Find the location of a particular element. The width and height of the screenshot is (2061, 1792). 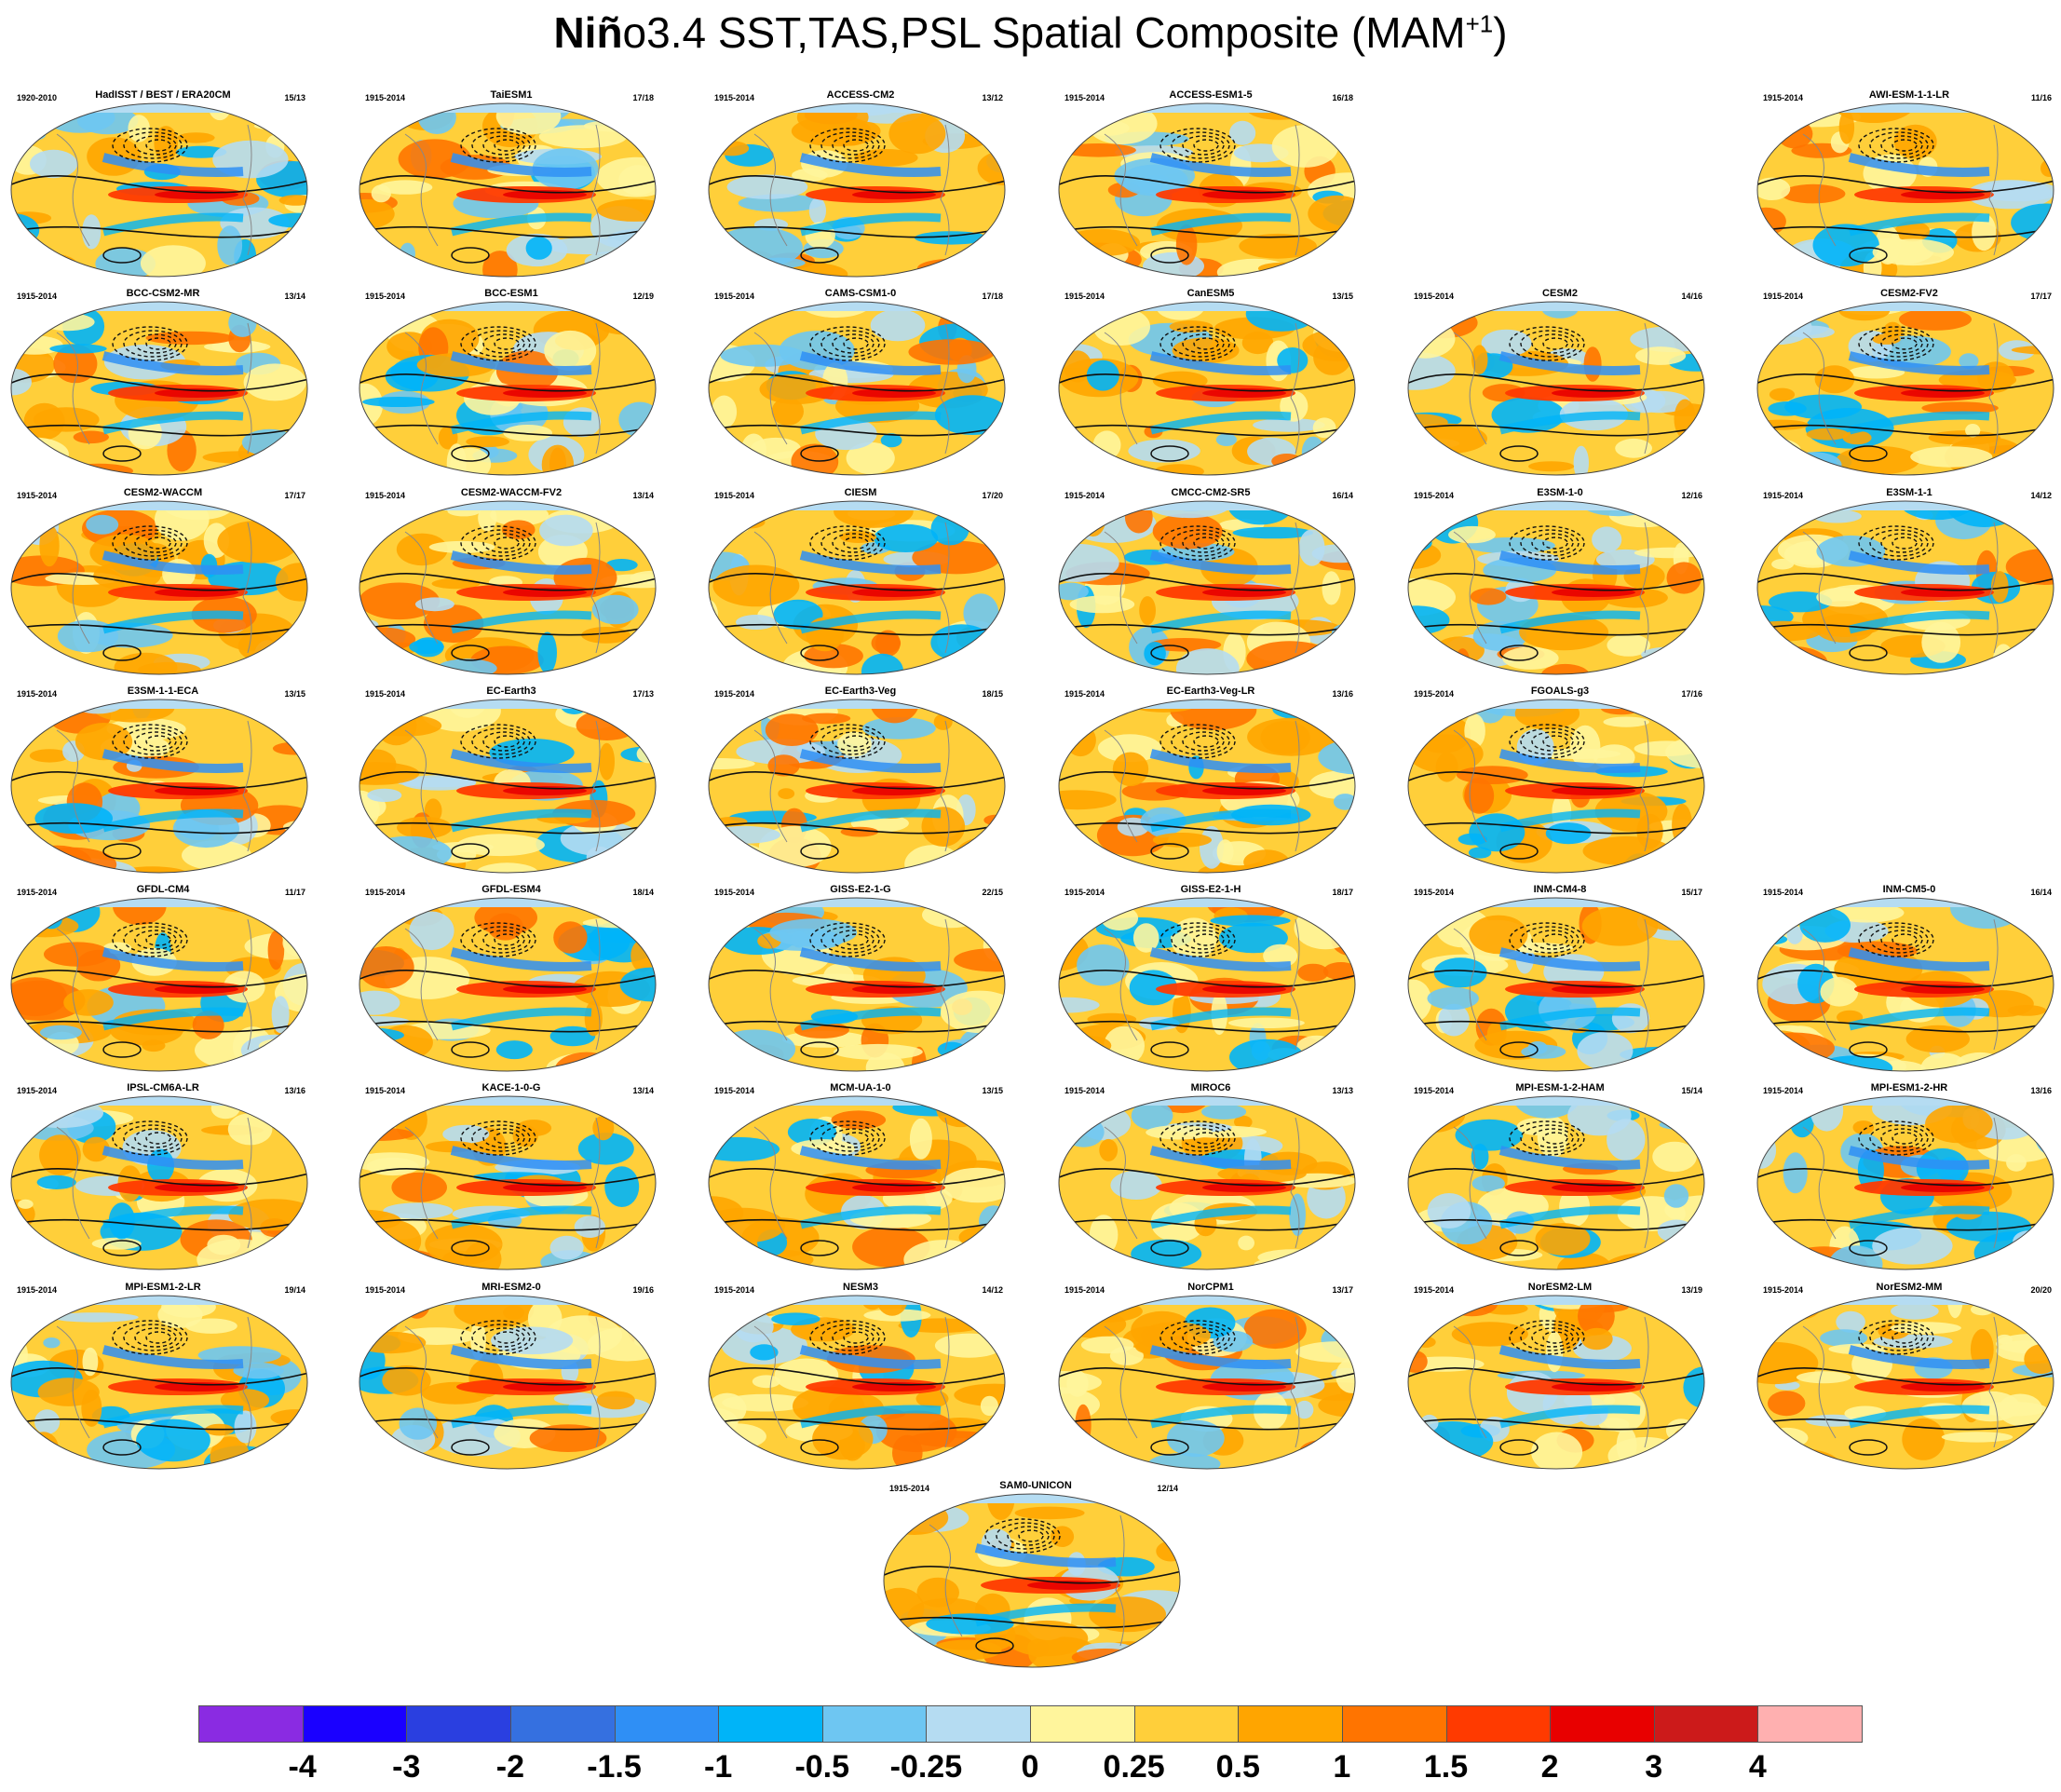

panel-count: 17/13 is located at coordinates (643, 694).